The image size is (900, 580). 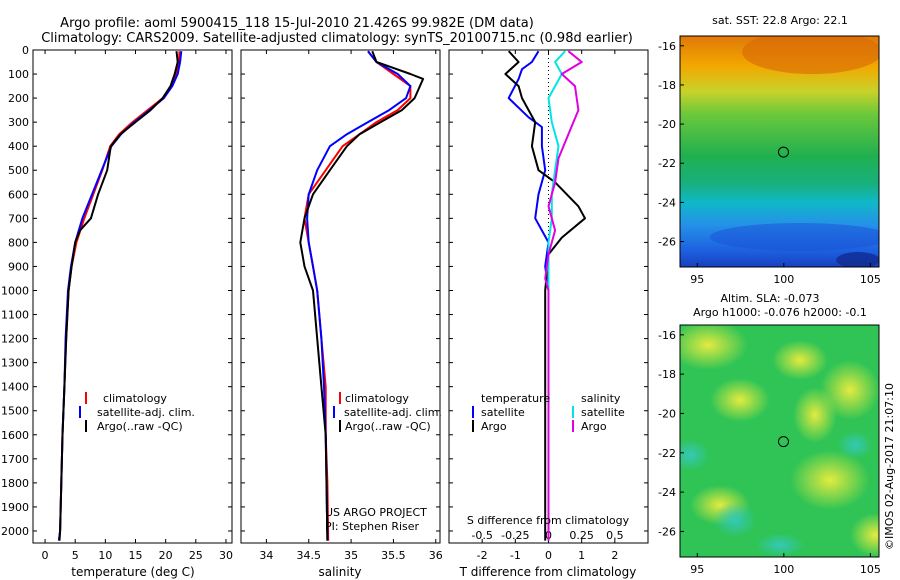 What do you see at coordinates (15, 435) in the screenshot?
I see `depth-tick-label: 1600` at bounding box center [15, 435].